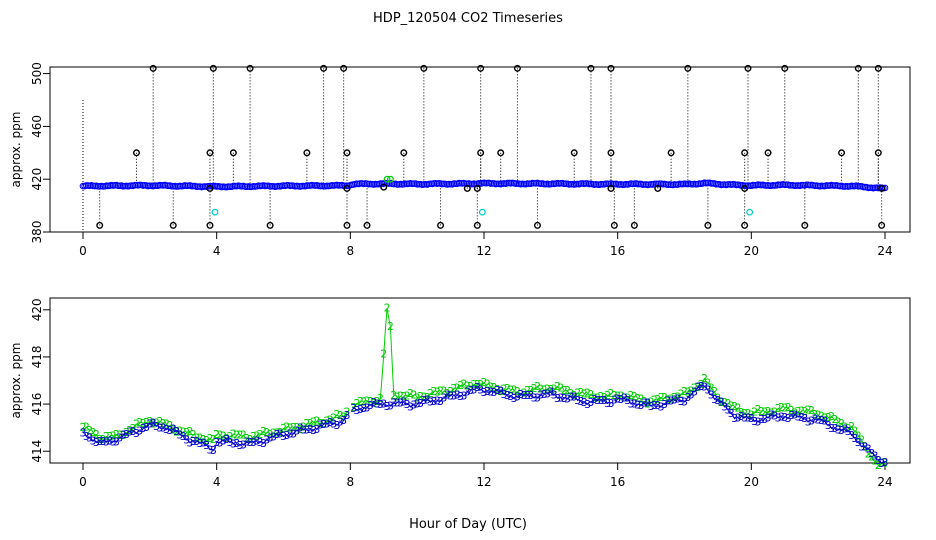 This screenshot has width=936, height=540. What do you see at coordinates (37, 309) in the screenshot?
I see `bottom-y-tick-label: 420` at bounding box center [37, 309].